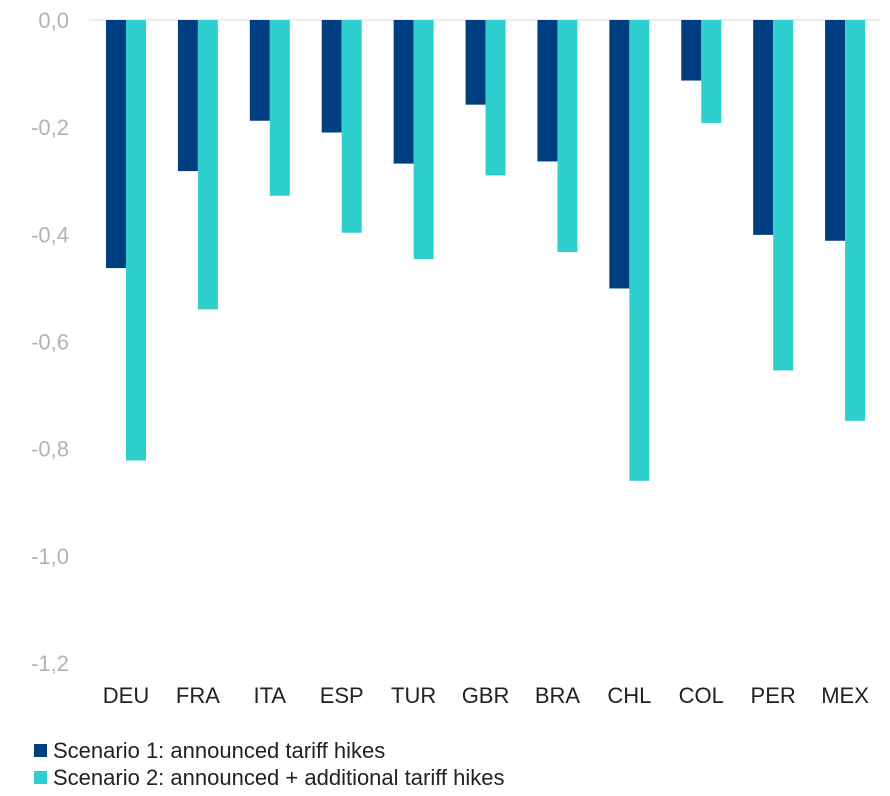 The image size is (890, 796). Describe the element at coordinates (50, 556) in the screenshot. I see `y-tick-label: -1,0` at that location.